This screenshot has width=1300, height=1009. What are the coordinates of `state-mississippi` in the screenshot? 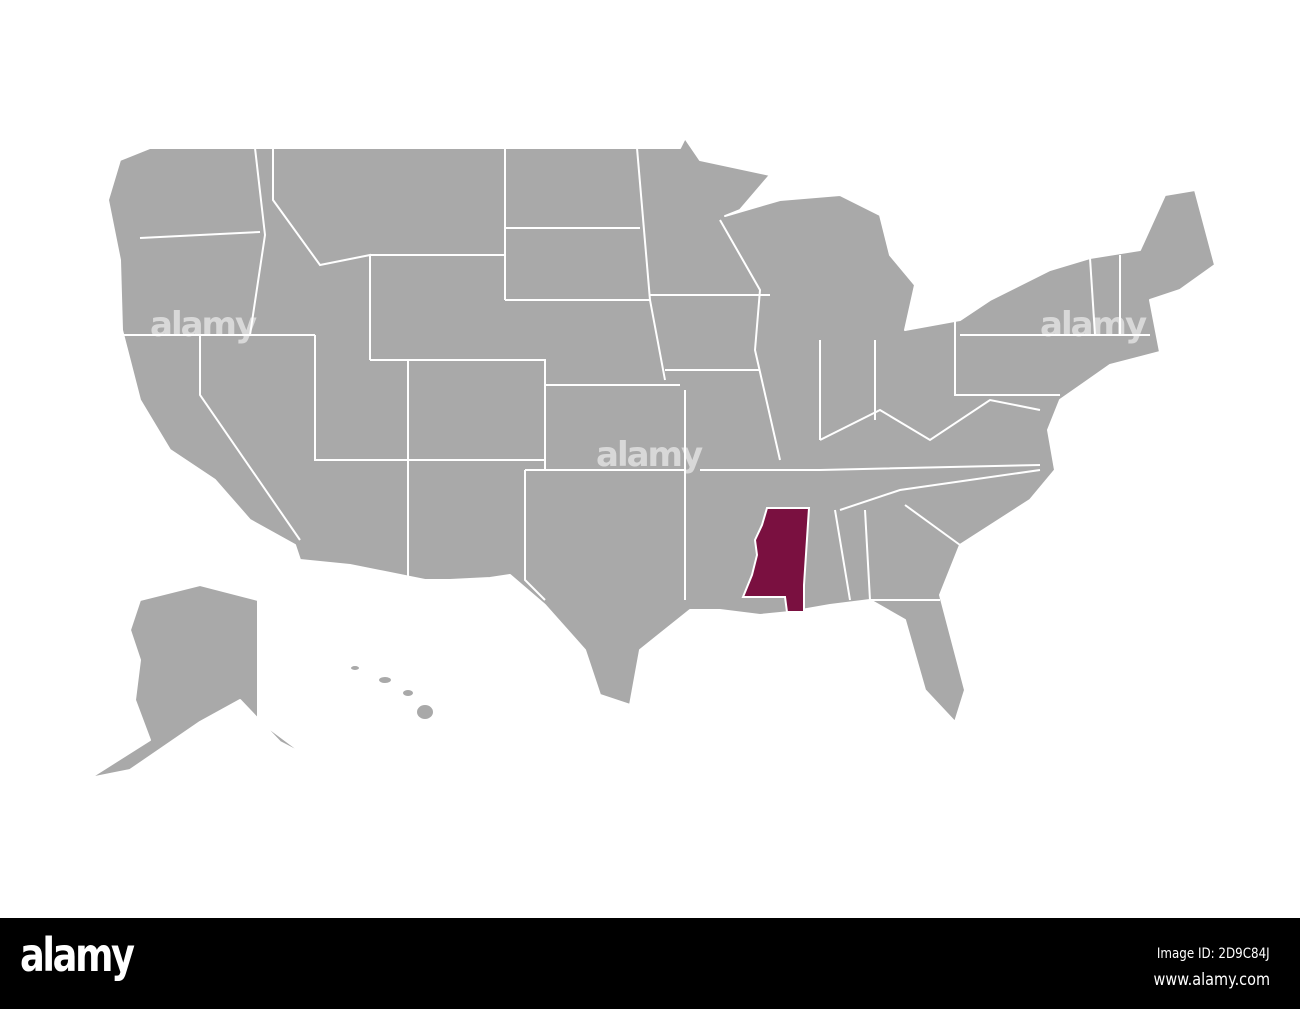 It's located at (776, 560).